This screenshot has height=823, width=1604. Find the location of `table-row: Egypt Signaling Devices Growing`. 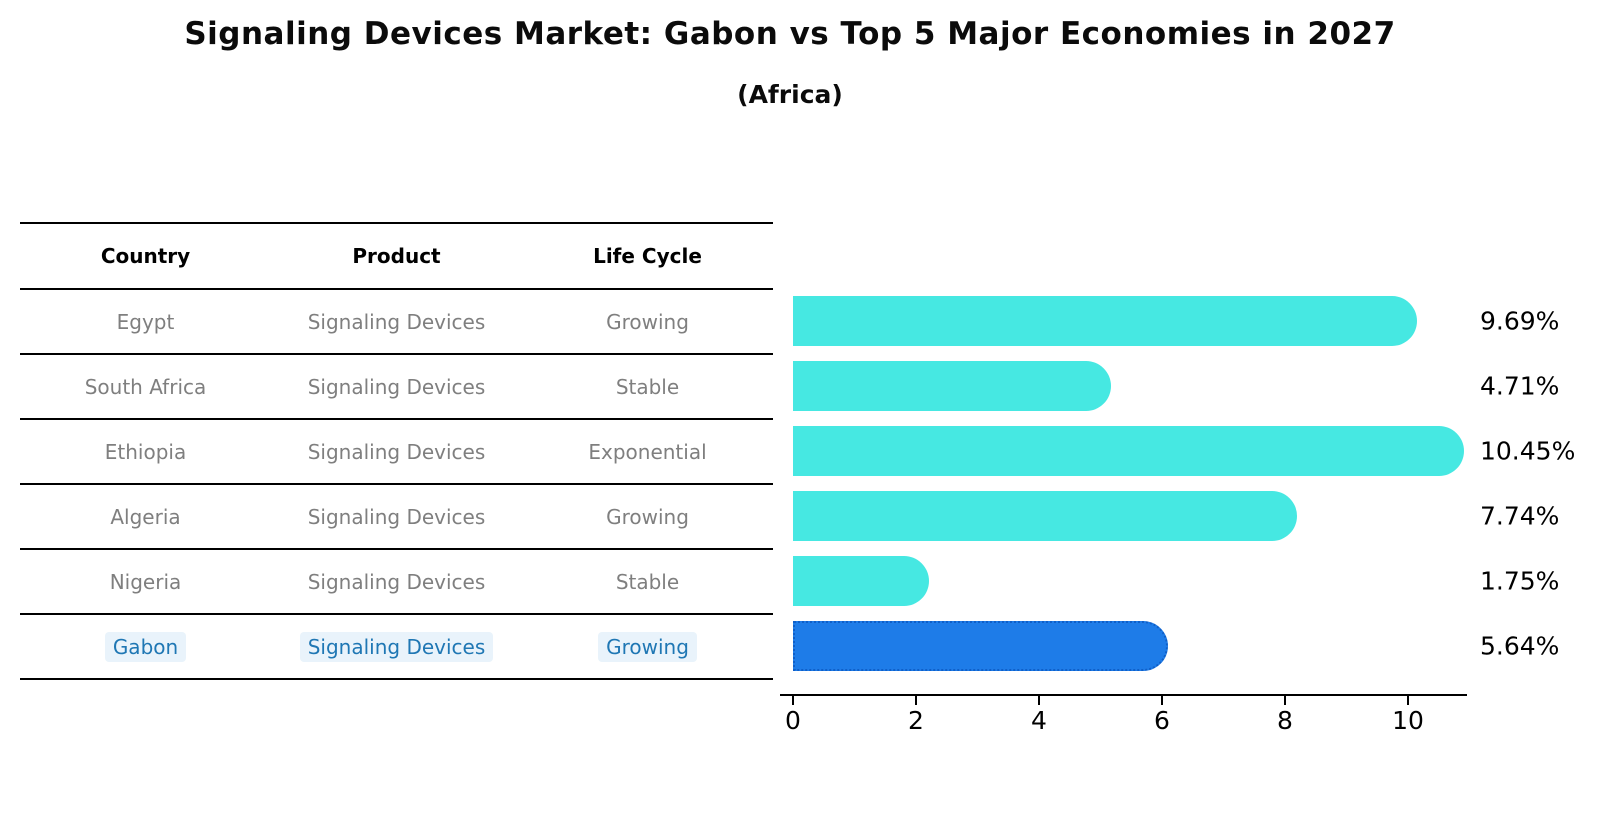

table-row: Egypt Signaling Devices Growing is located at coordinates (396, 322).